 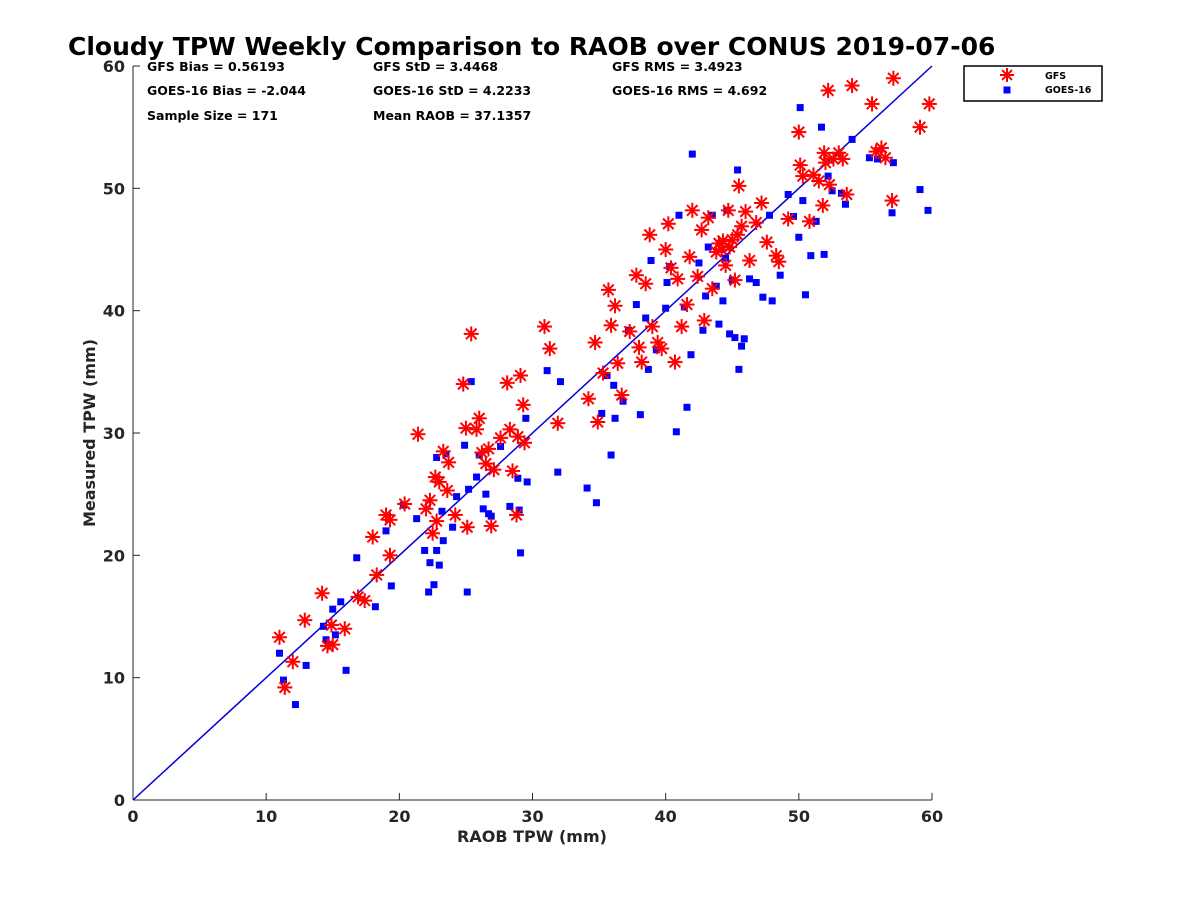 I want to click on legend: GFS GOES-16, so click(x=1033, y=83).